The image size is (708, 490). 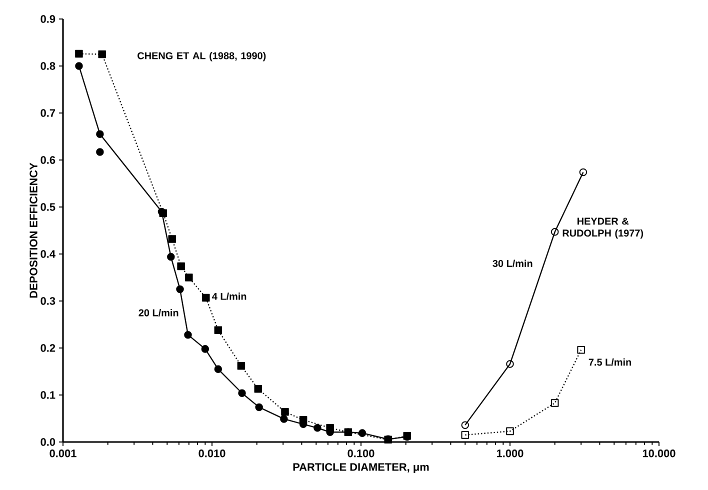 I want to click on y-tick-label: 0.7, so click(x=48, y=113).